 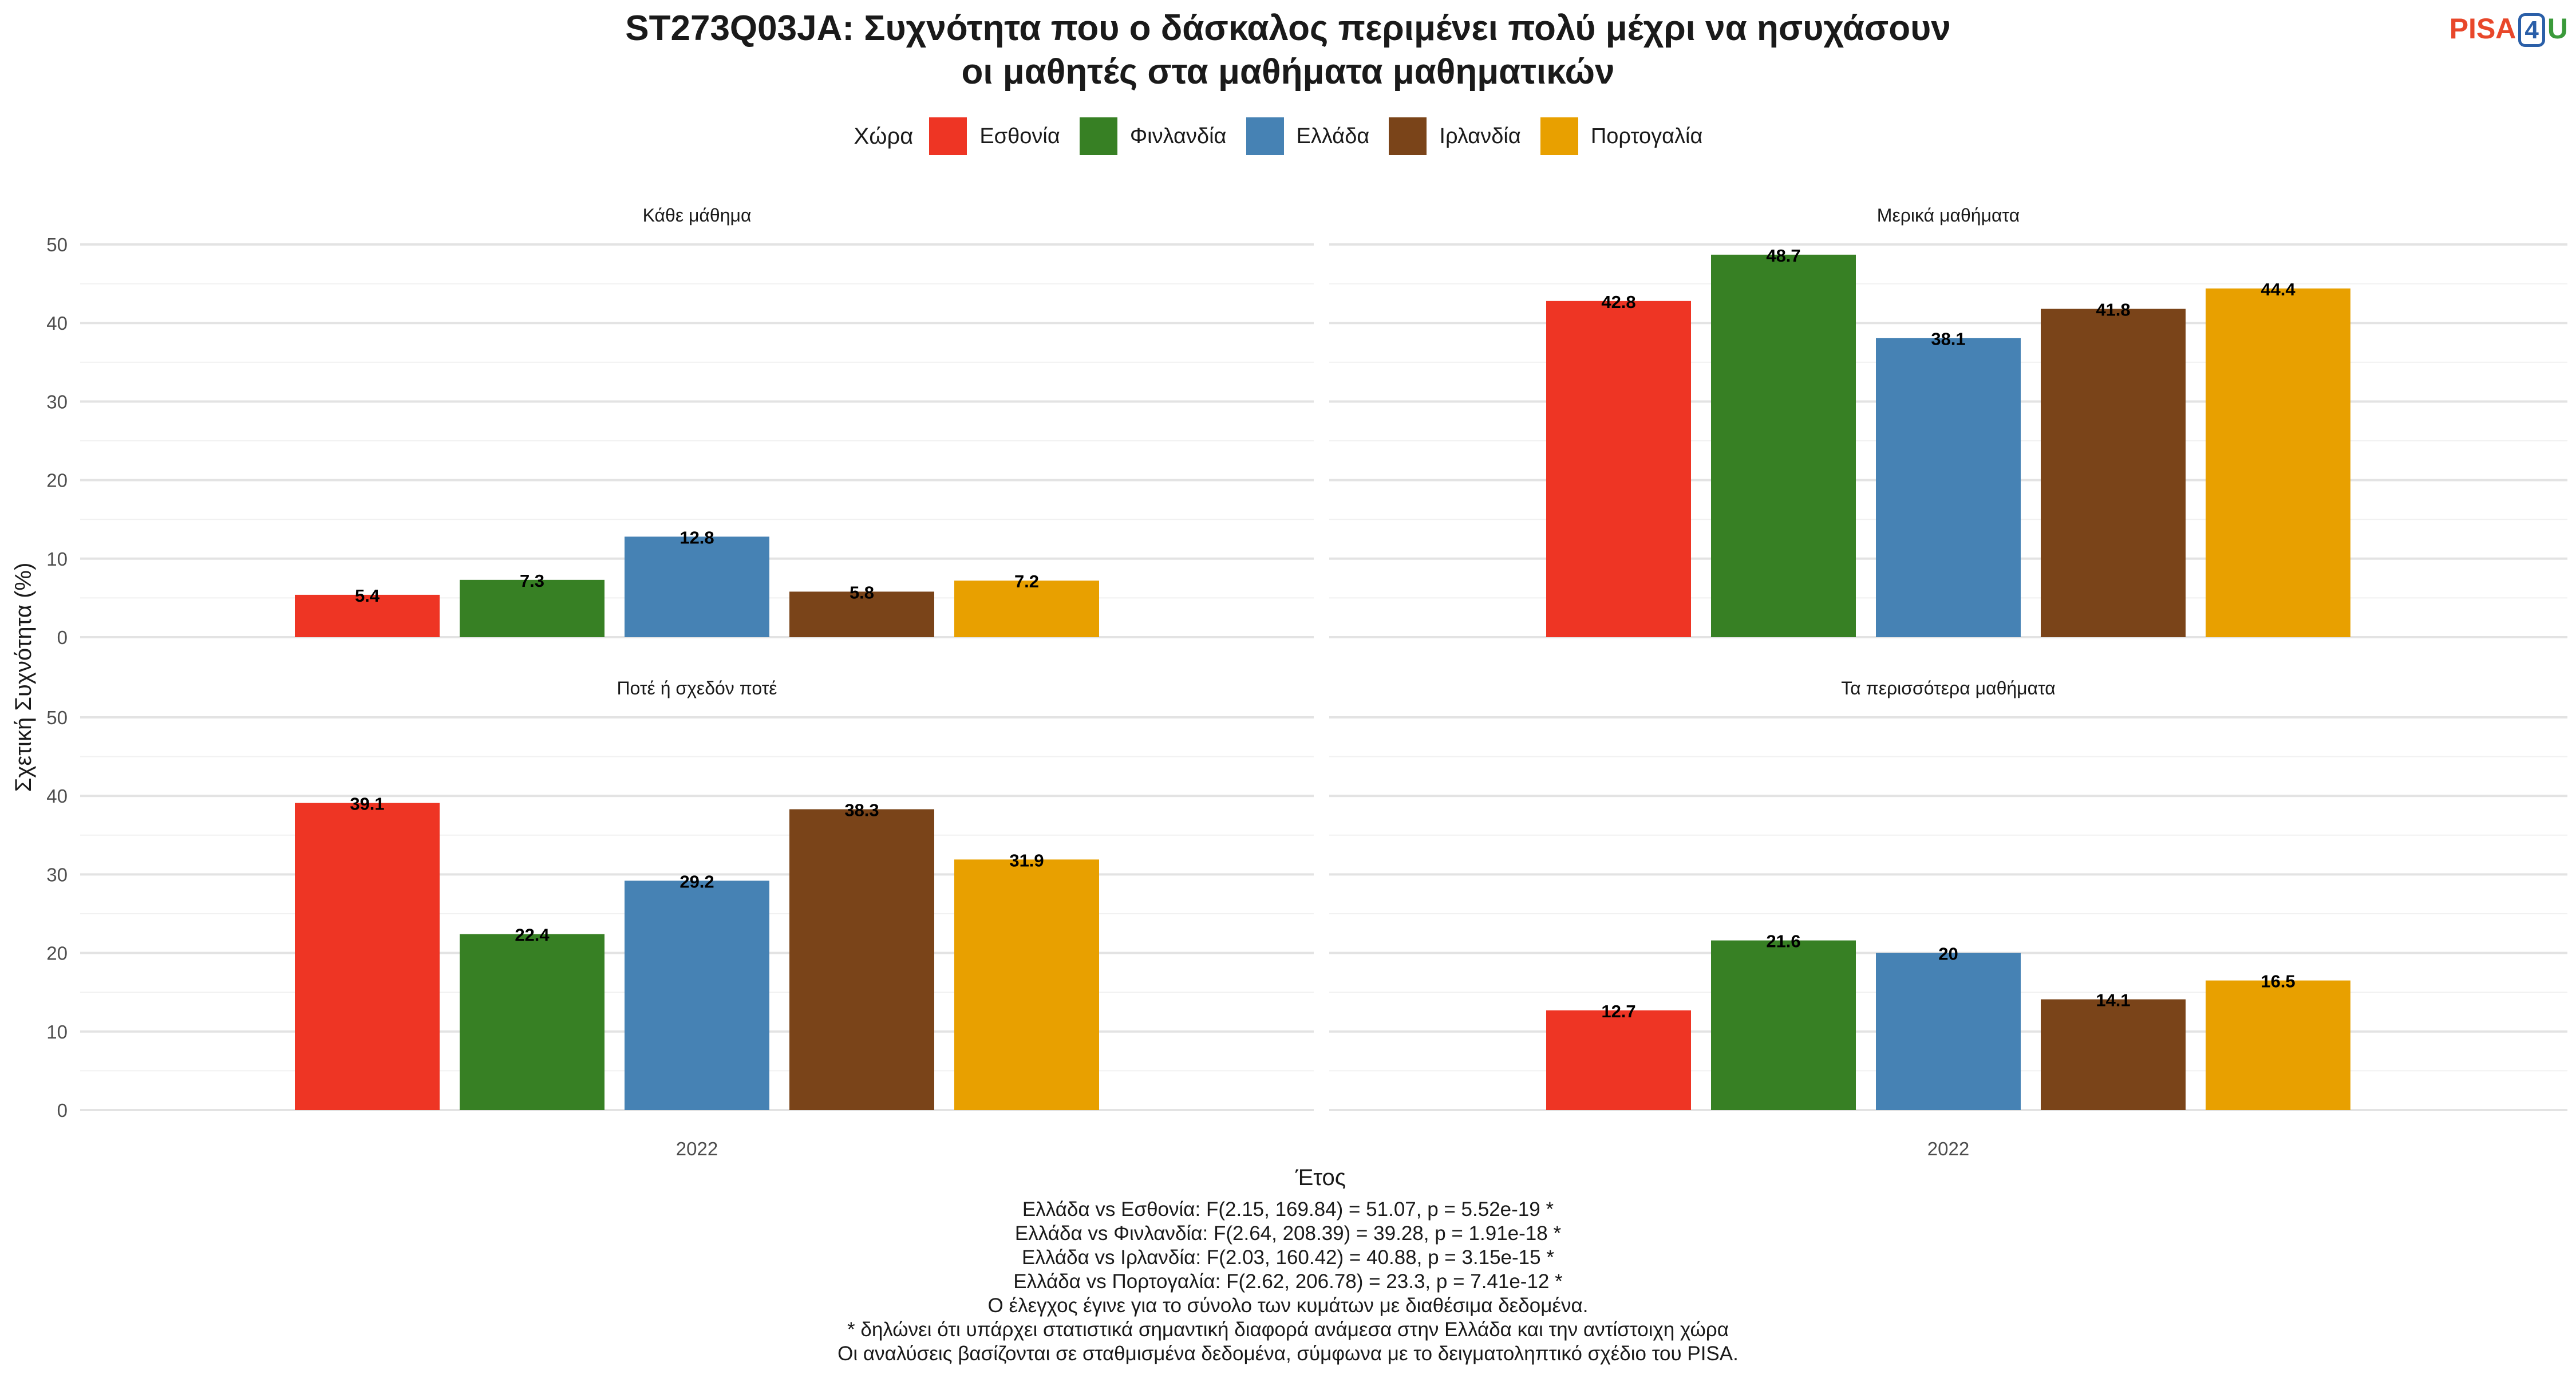 I want to click on bar-value-label: 42.8, so click(x=1618, y=302).